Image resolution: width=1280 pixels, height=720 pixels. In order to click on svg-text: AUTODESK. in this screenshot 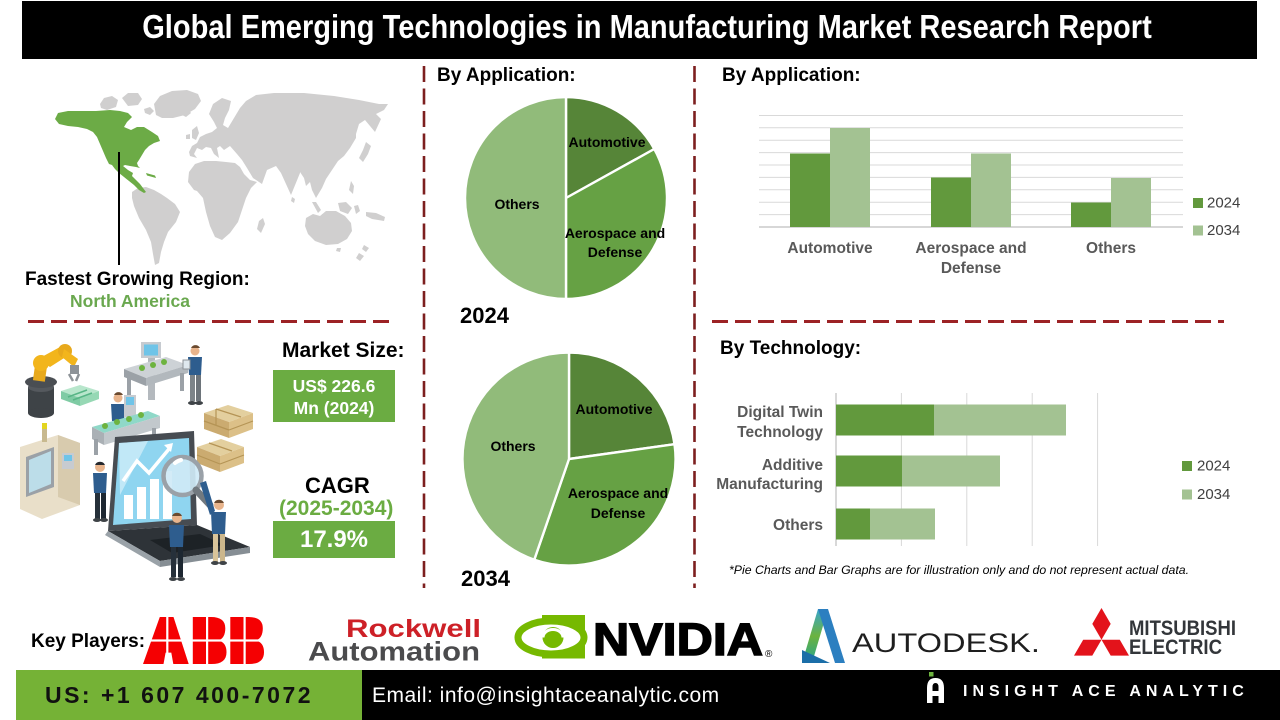, I will do `click(946, 643)`.